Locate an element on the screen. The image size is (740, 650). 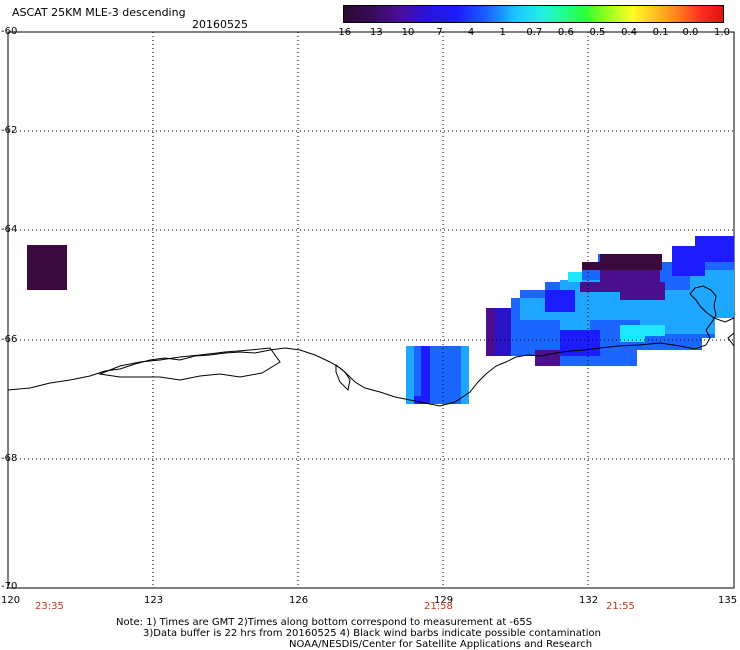
pass-time: 21:58 is located at coordinates (438, 606).